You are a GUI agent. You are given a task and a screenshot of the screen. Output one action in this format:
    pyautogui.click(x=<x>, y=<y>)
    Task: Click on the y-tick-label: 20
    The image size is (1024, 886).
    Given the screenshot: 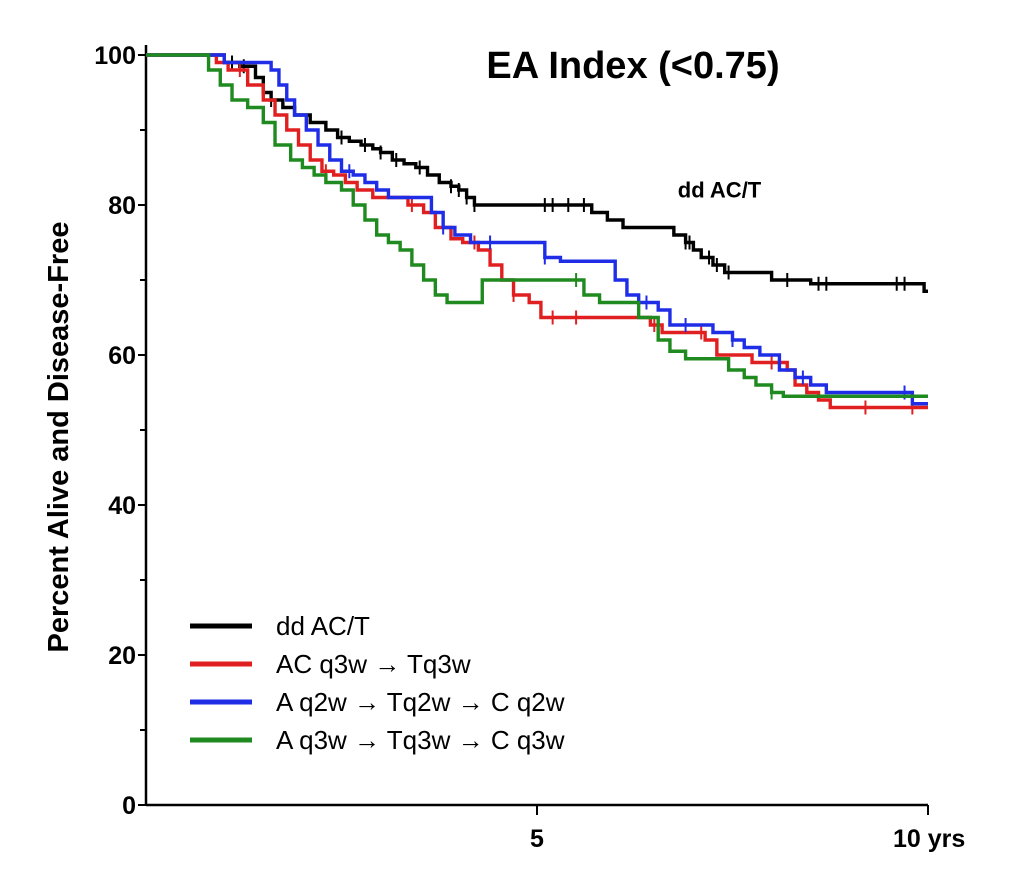 What is the action you would take?
    pyautogui.click(x=122, y=656)
    